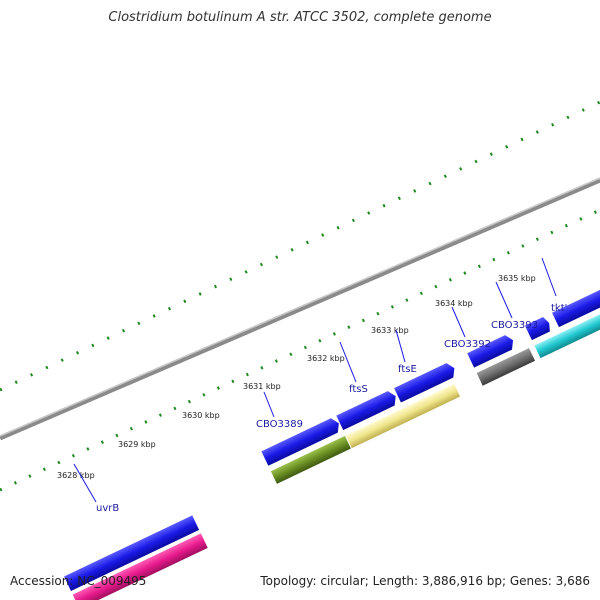  What do you see at coordinates (454, 303) in the screenshot?
I see `tick-label-3634: 3634 kbp` at bounding box center [454, 303].